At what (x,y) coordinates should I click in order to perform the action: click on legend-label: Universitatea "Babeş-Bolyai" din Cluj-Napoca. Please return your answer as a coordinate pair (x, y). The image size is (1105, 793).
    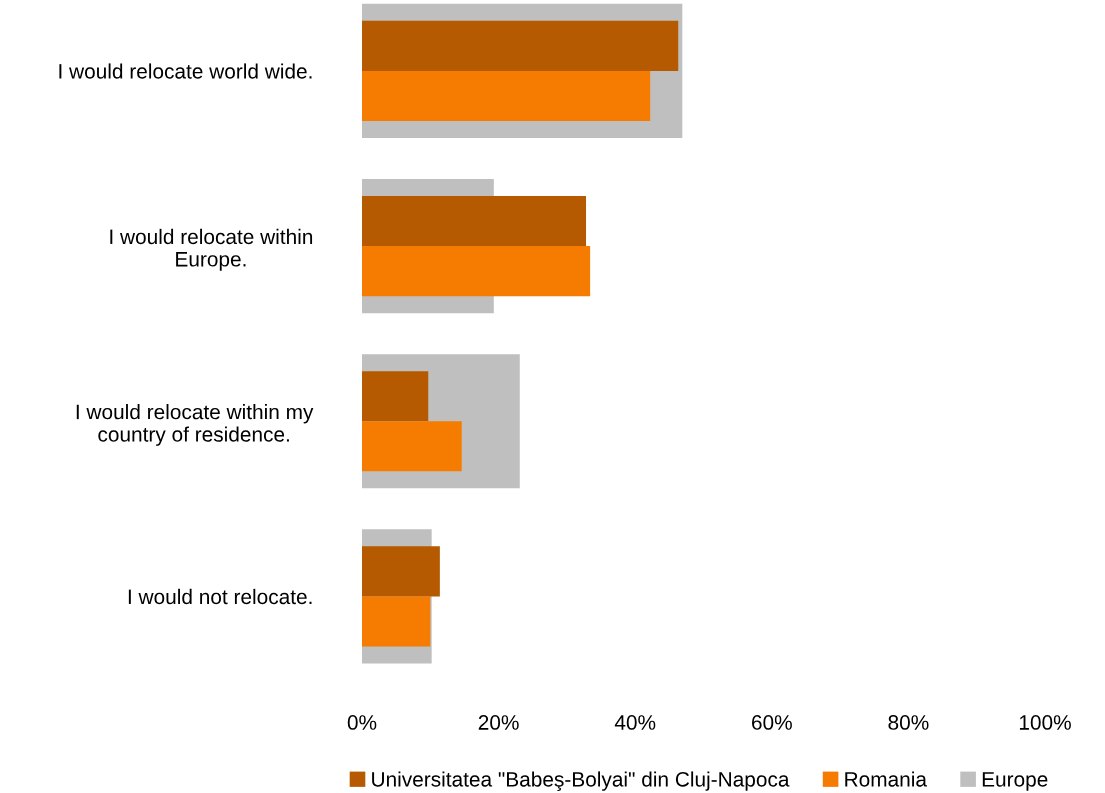
    Looking at the image, I should click on (581, 781).